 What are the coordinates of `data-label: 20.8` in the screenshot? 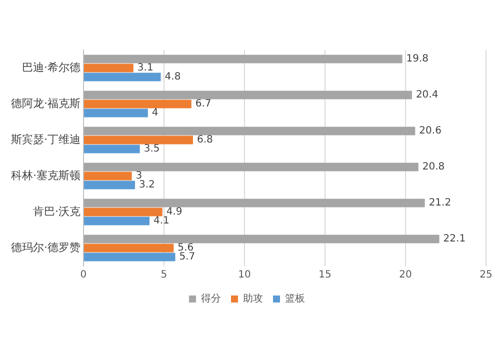 It's located at (433, 167).